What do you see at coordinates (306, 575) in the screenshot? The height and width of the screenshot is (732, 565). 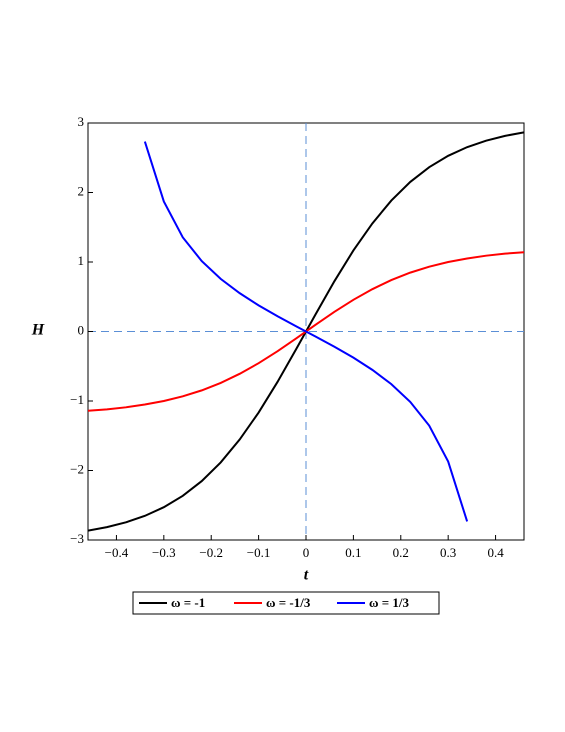 I see `x-axis-label: t` at bounding box center [306, 575].